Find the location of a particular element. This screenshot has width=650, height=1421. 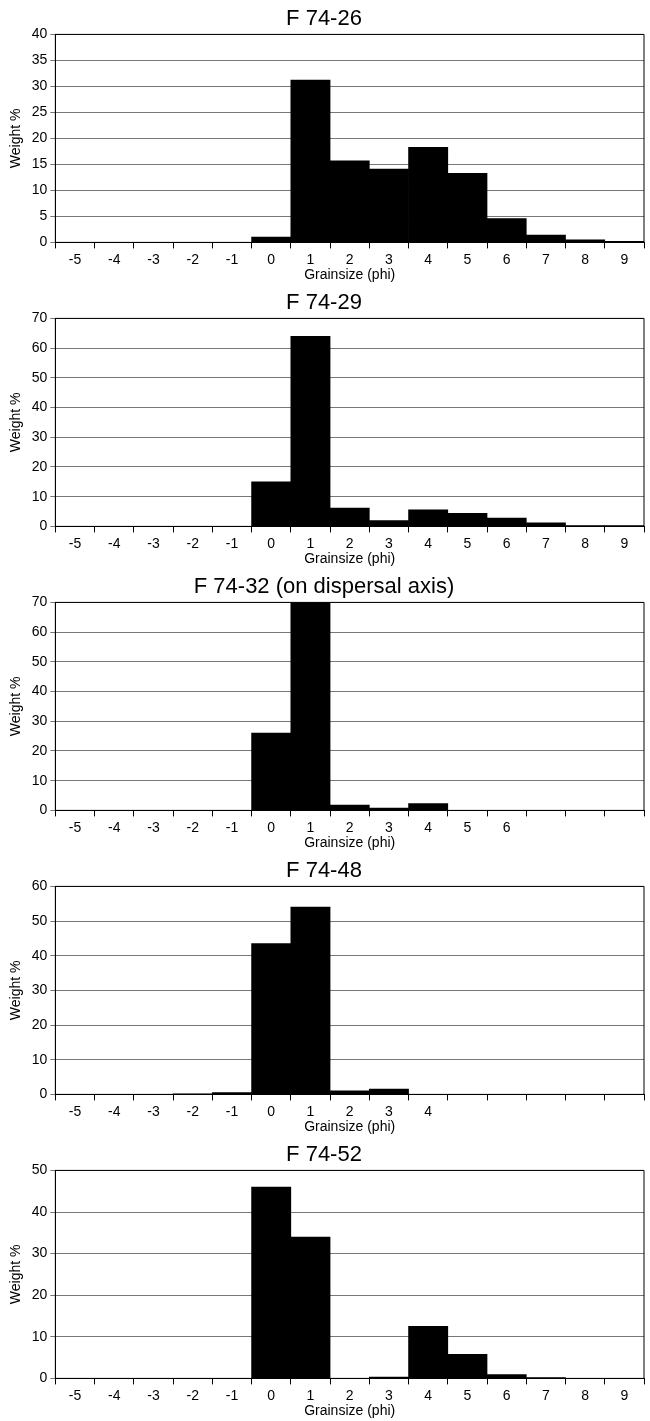

y-tick-label: 15 is located at coordinates (39, 163).